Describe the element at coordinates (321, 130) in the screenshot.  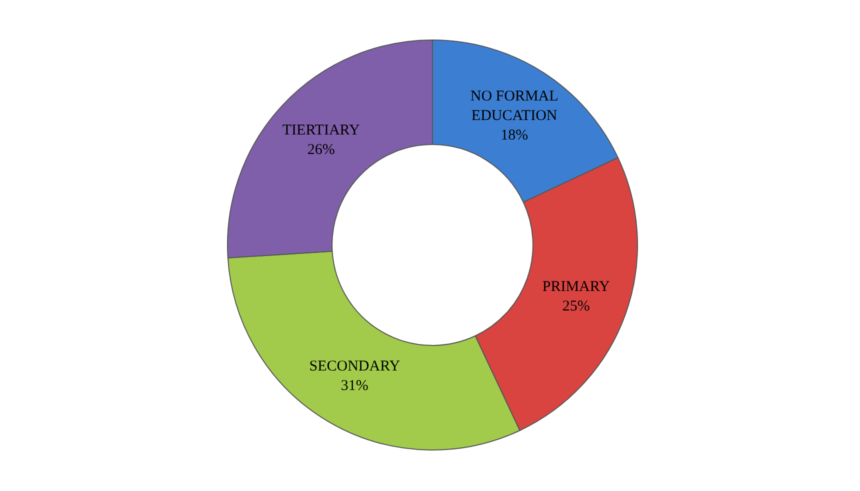
I see `slice-label: TIERTIARY` at that location.